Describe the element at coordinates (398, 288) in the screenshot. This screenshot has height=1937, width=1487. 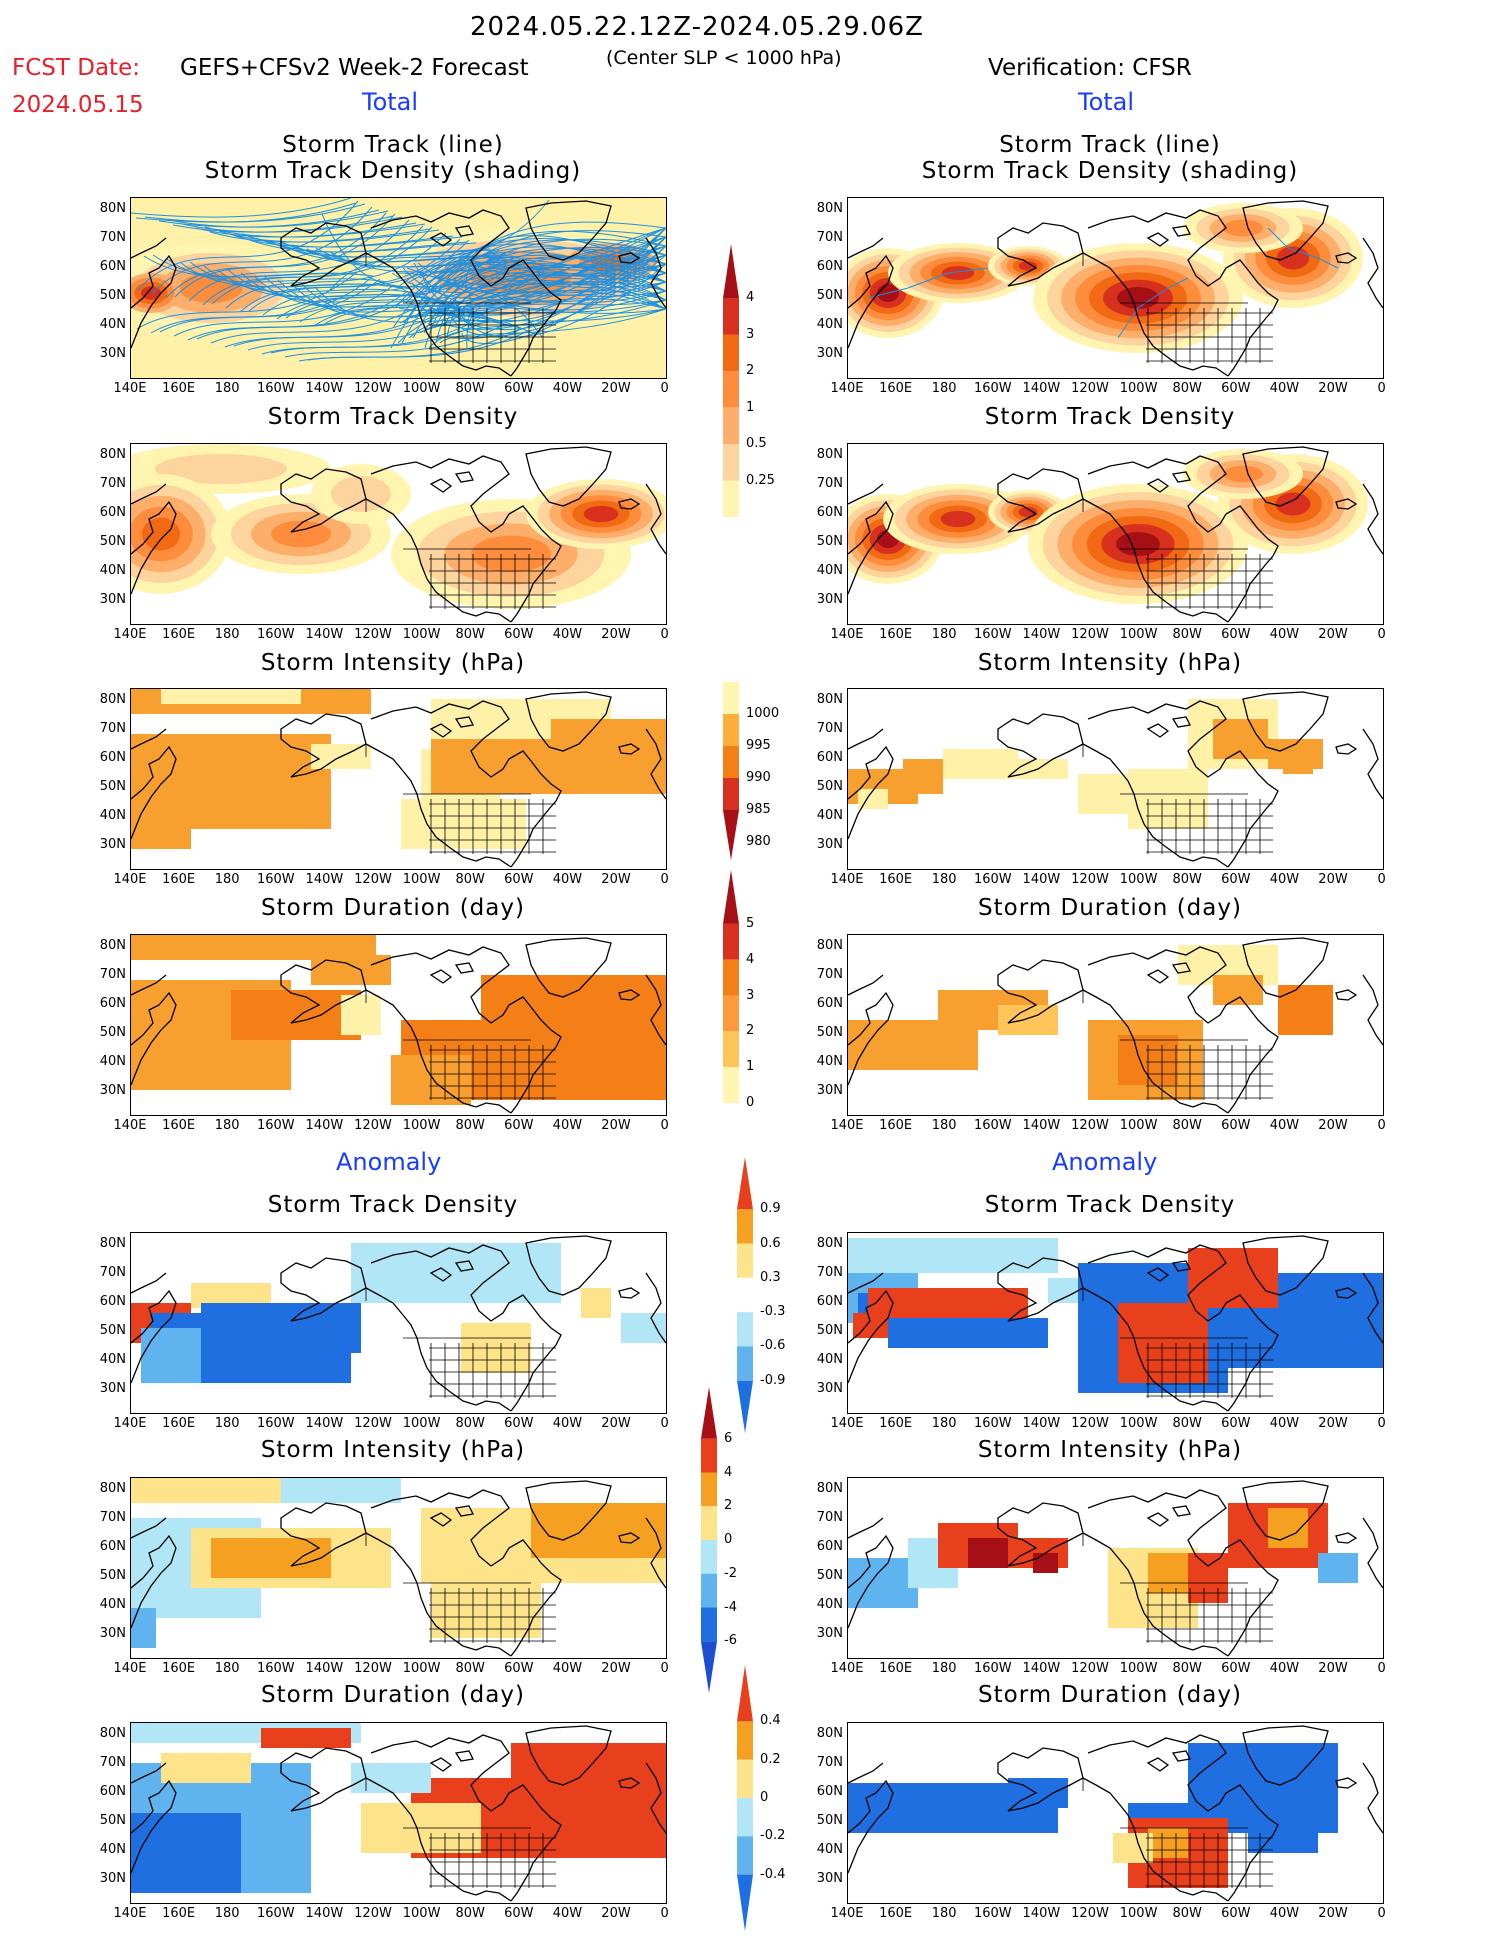
I see `map-track-left` at that location.